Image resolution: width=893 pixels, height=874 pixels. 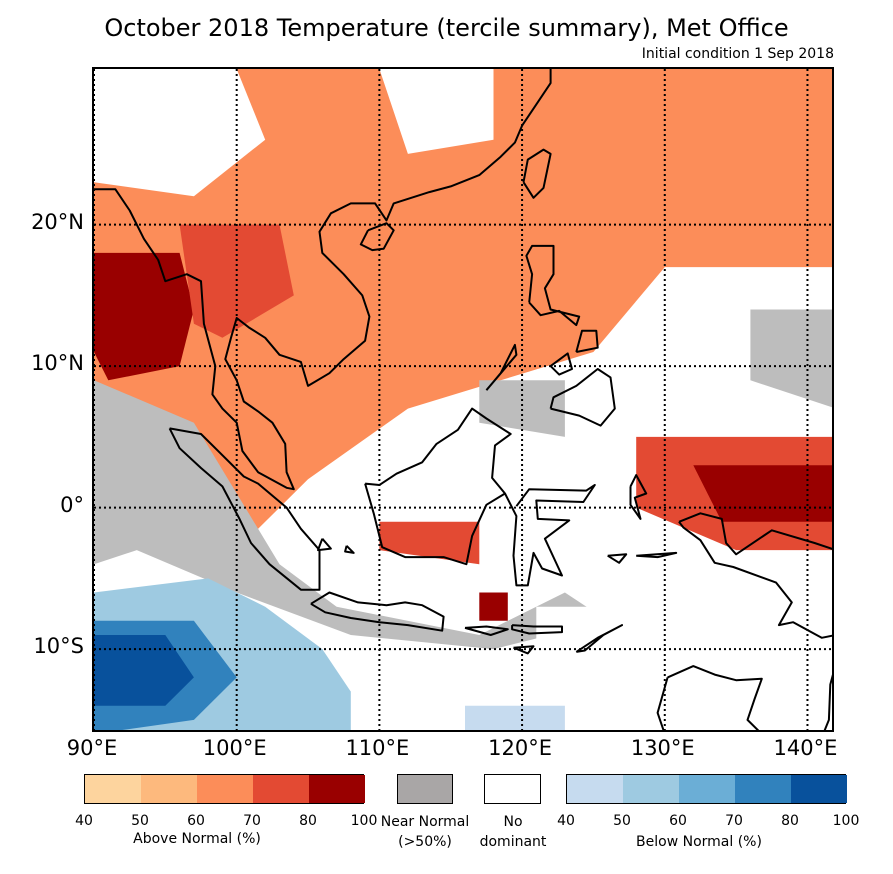 What do you see at coordinates (513, 822) in the screenshot?
I see `no-dominant-label-line1: No` at bounding box center [513, 822].